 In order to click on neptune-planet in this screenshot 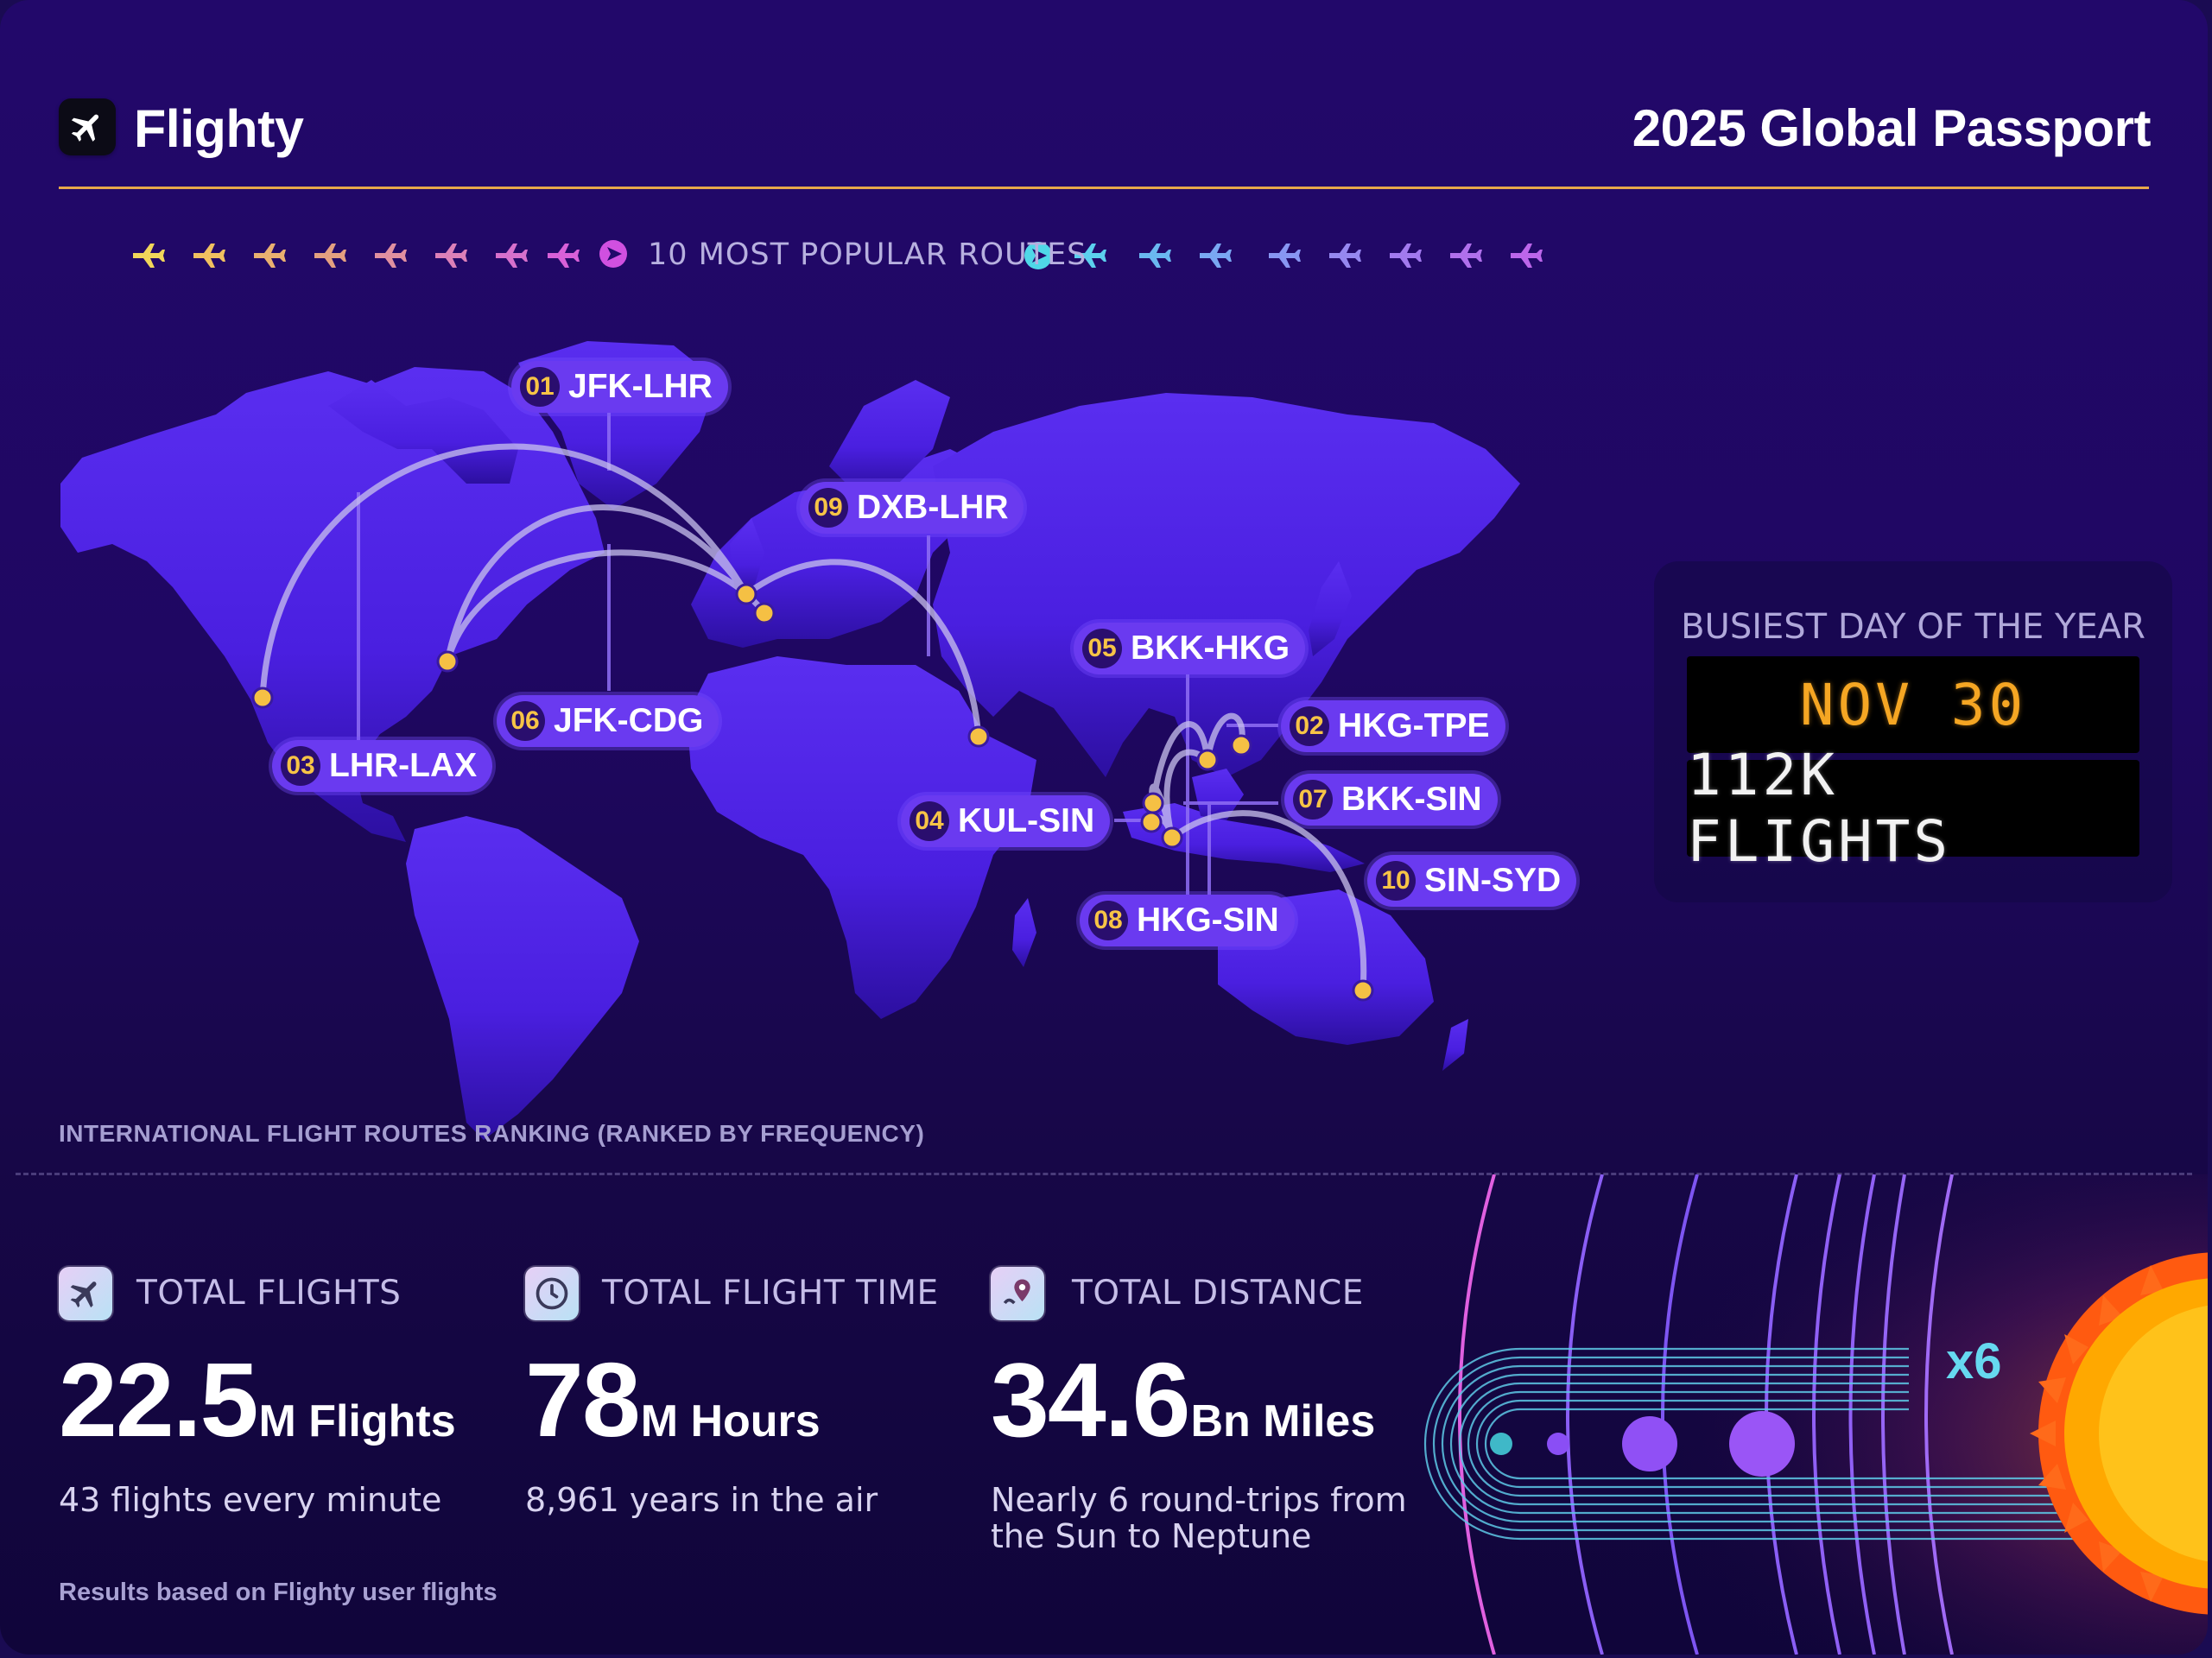, I will do `click(1501, 1444)`.